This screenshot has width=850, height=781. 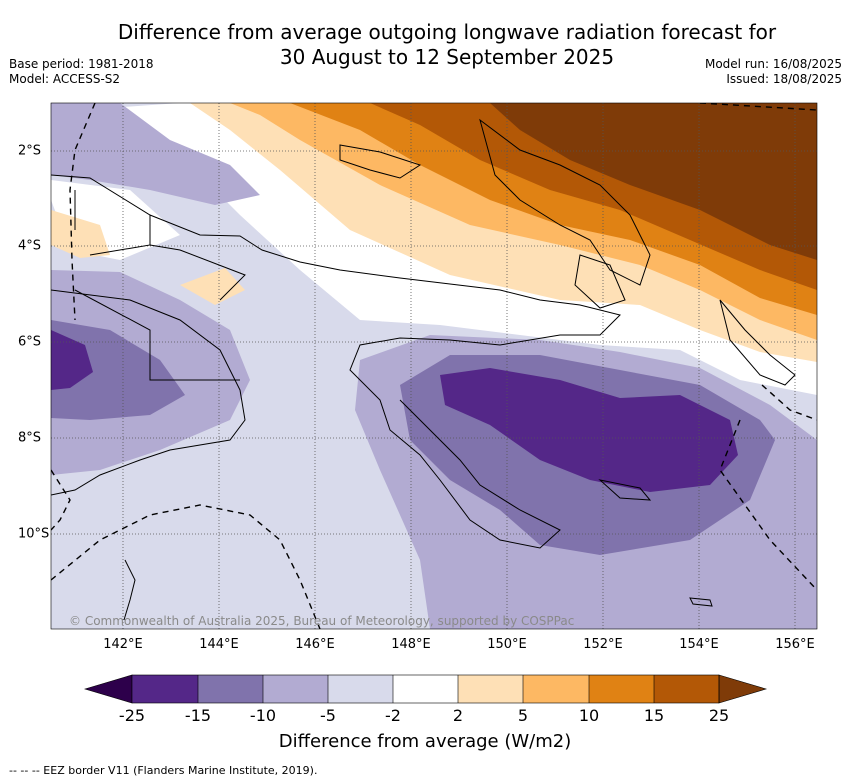 What do you see at coordinates (784, 79) in the screenshot?
I see `issued-date: Issued: 18/08/2025` at bounding box center [784, 79].